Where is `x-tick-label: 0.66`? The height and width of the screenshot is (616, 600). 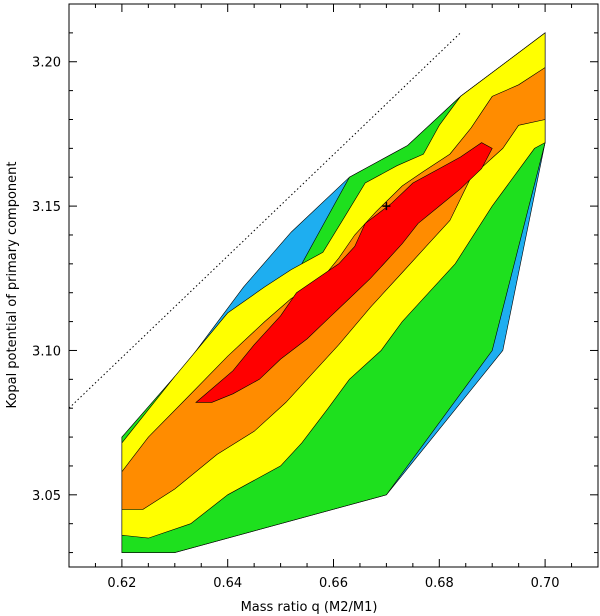 x-tick-label: 0.66 is located at coordinates (333, 583).